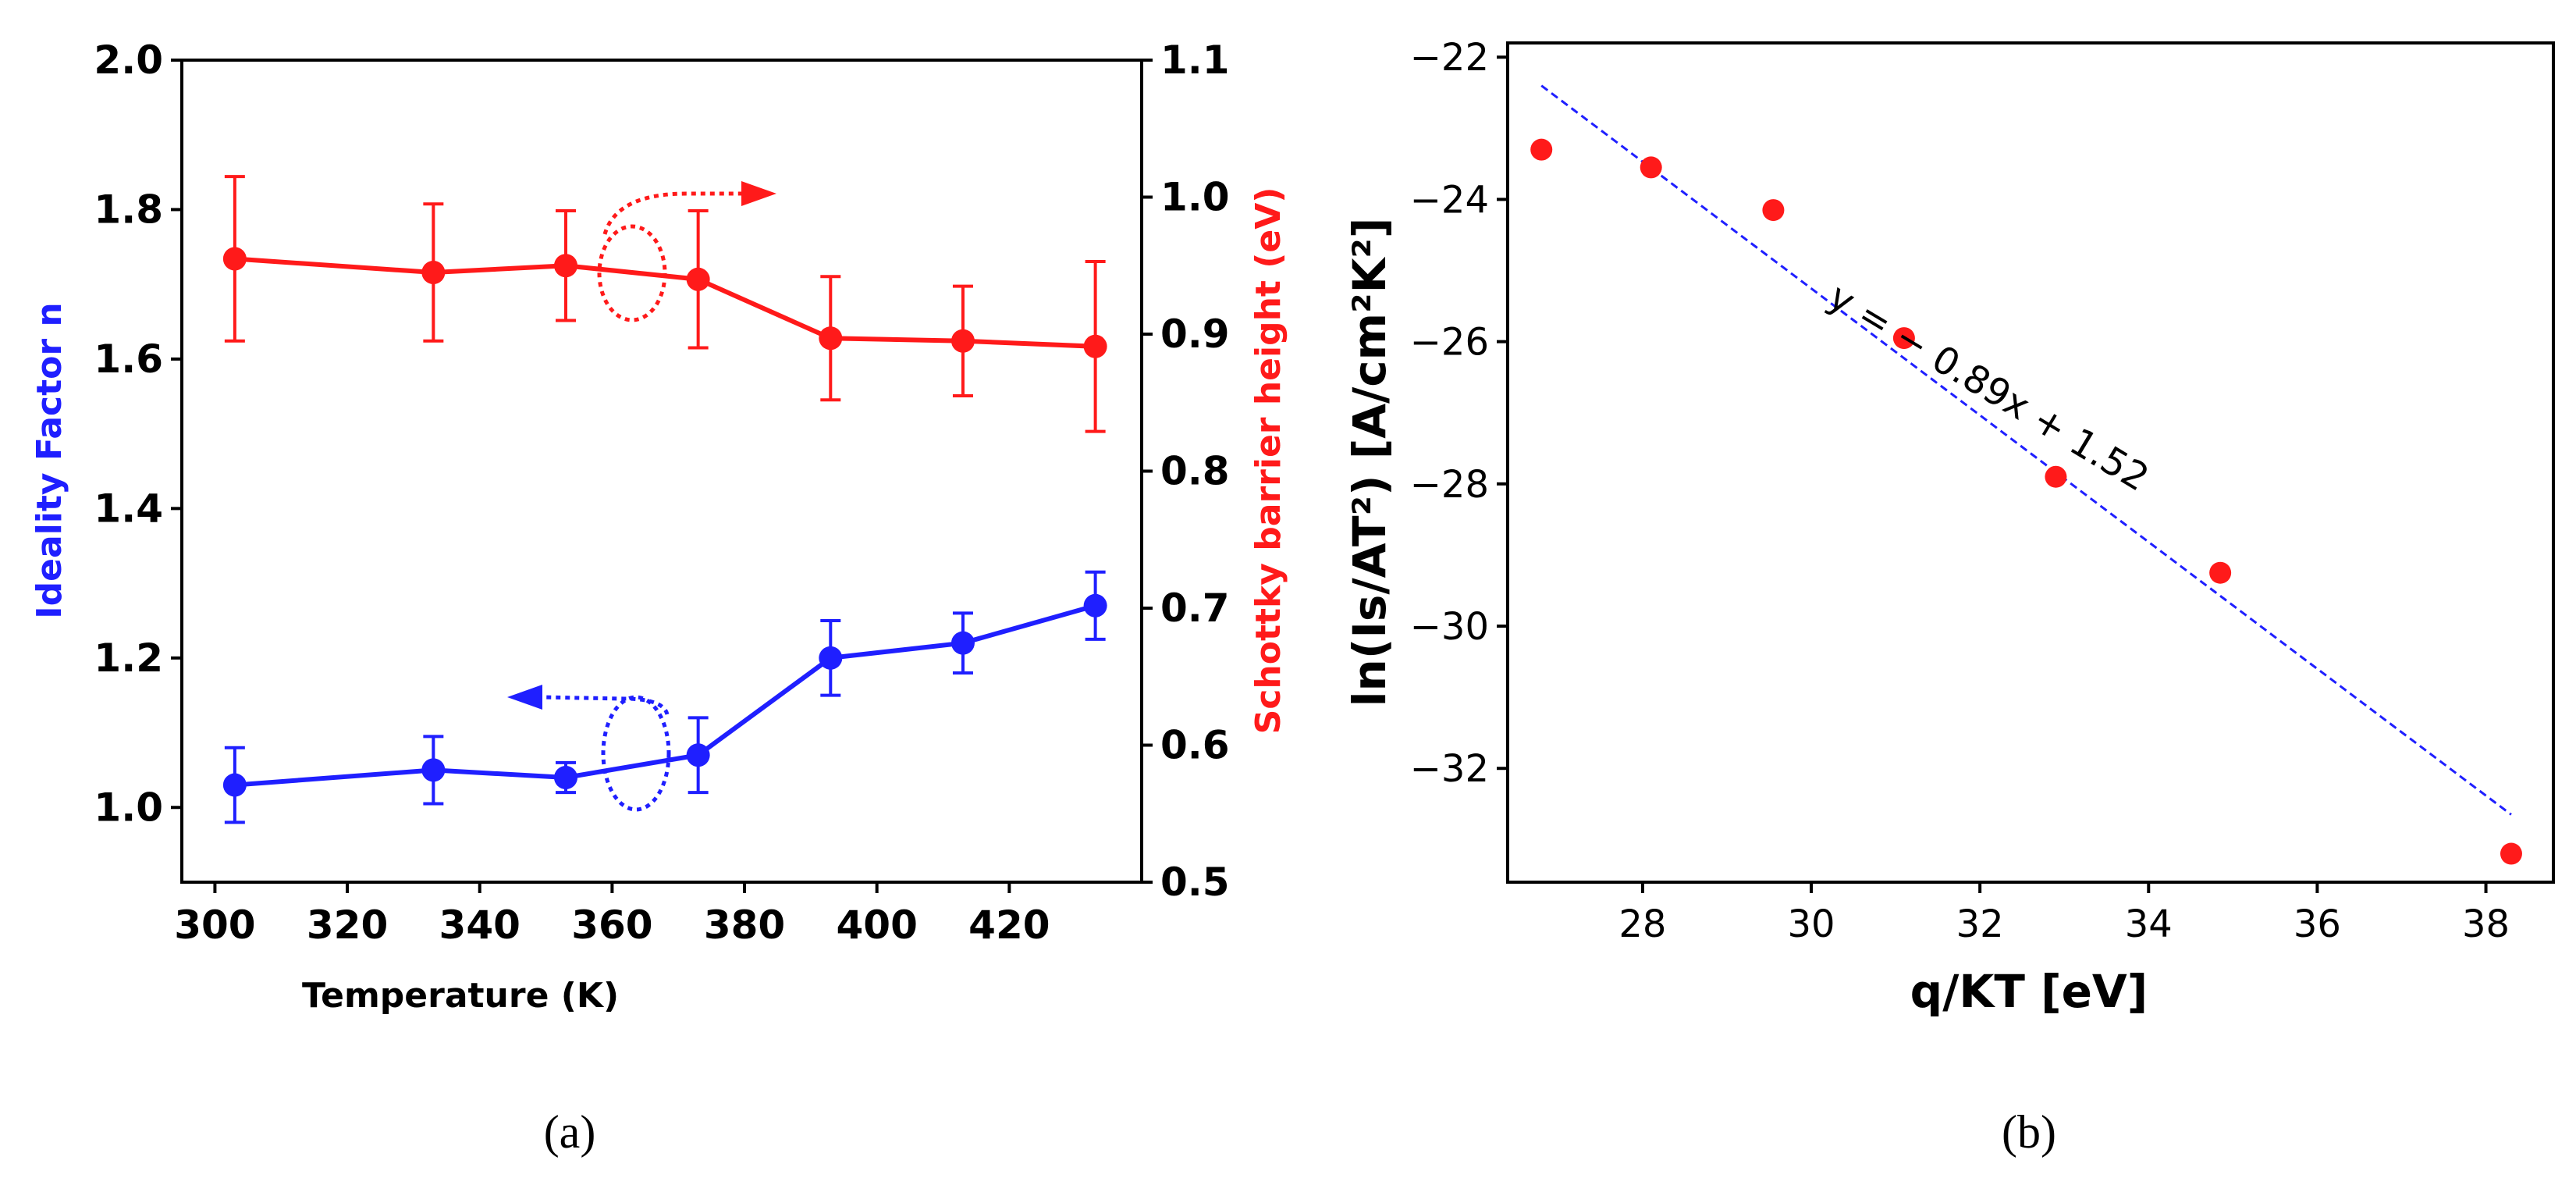  I want to click on panel-b-x-ticks: 28 30 32 34 36 38, so click(2064, 914).